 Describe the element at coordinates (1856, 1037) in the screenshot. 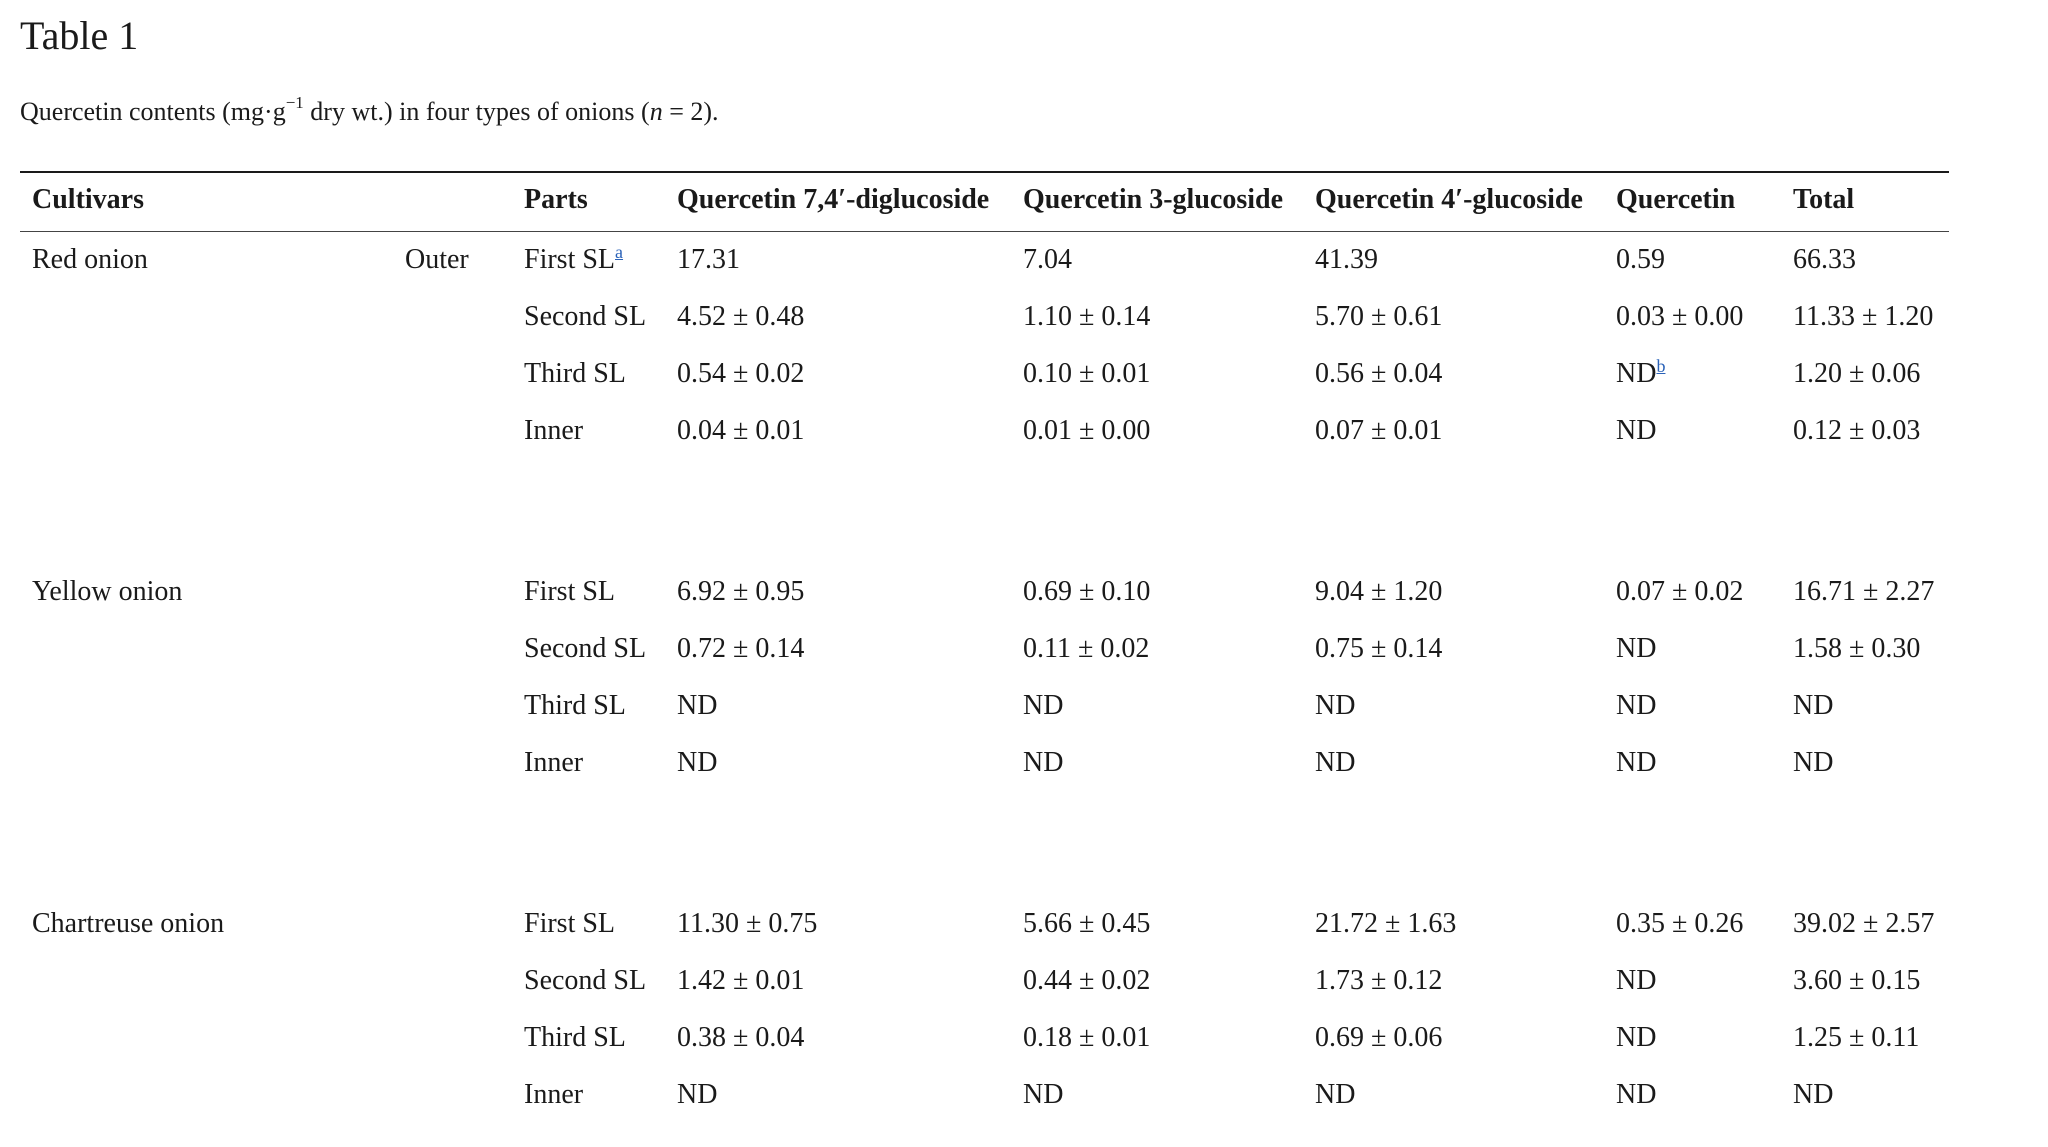

I see `value-total: 1.25 ± 0.11` at that location.